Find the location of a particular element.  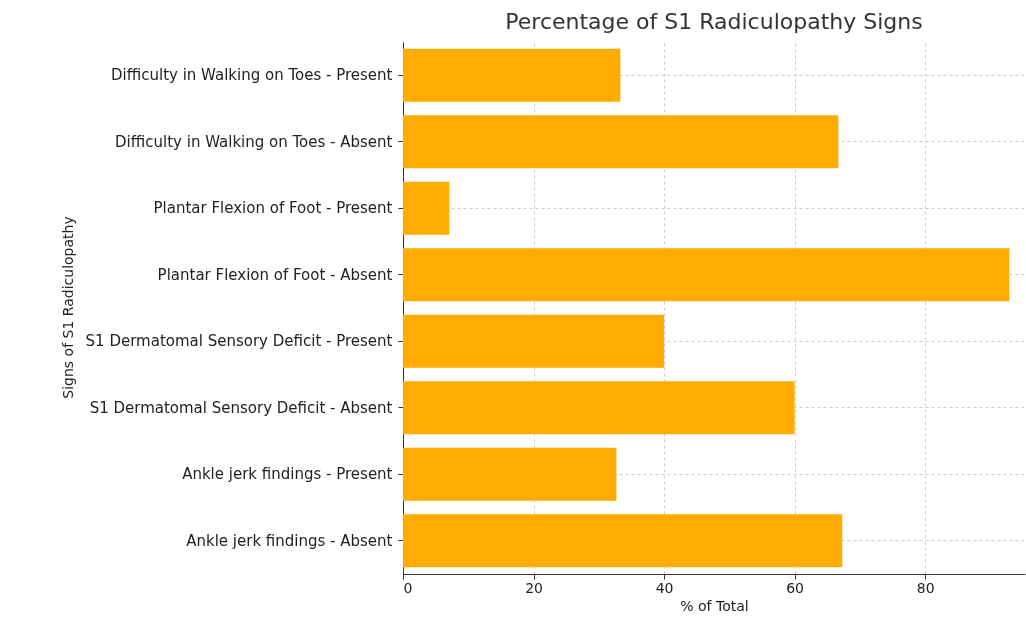

y-tick-label: Plantar Flexion of Foot - Present is located at coordinates (273, 208).